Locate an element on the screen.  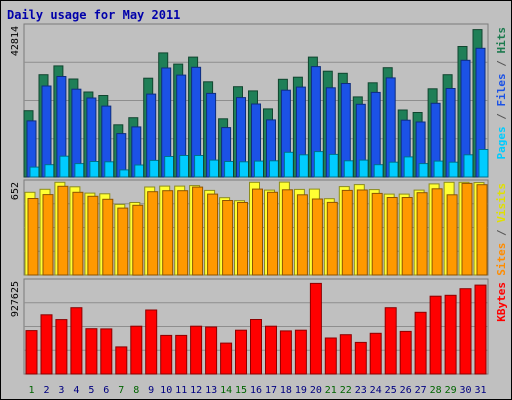
legend-entry: Sites is located at coordinates (501, 259).